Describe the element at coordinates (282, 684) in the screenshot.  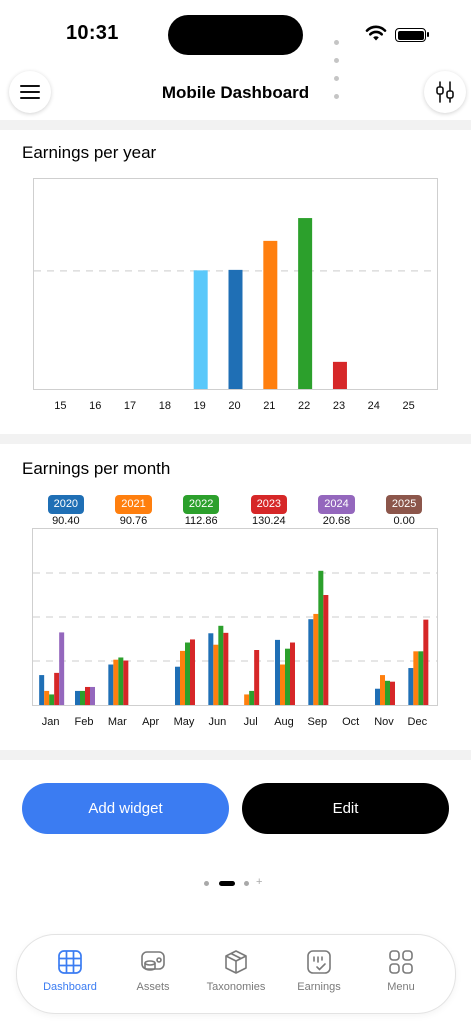
I see `monthly-bar-Aug-2021` at that location.